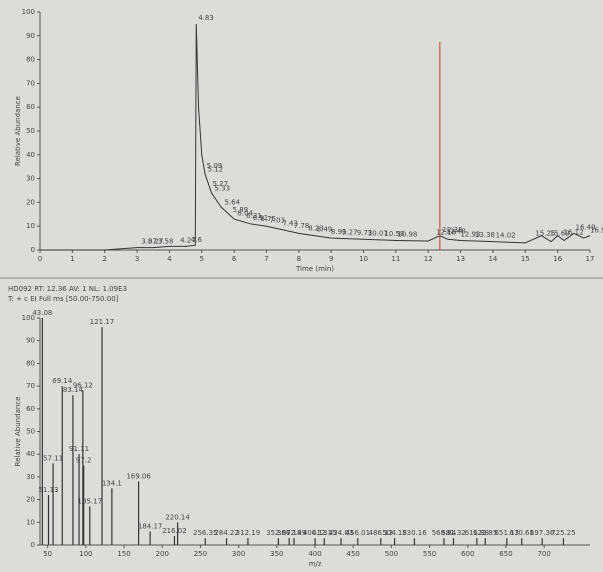  I want to click on x-tick-label: 400, so click(314, 554).